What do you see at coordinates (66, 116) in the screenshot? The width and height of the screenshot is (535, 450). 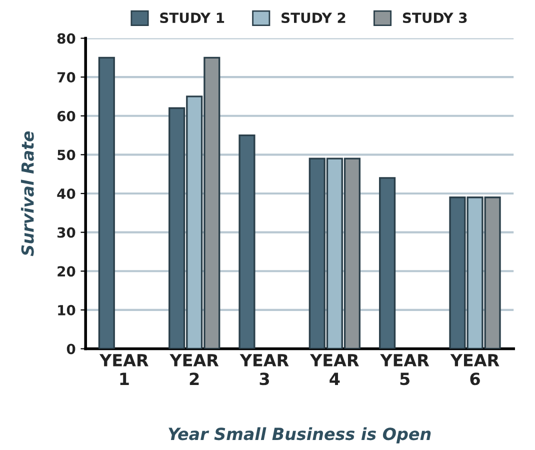 I see `y-tick-label: 60` at bounding box center [66, 116].